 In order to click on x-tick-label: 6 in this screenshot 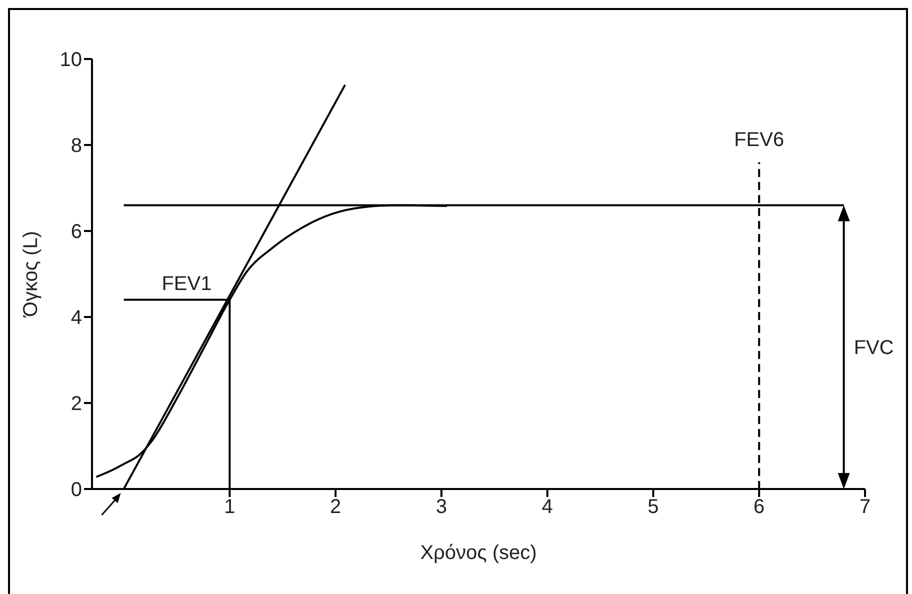, I will do `click(759, 507)`.